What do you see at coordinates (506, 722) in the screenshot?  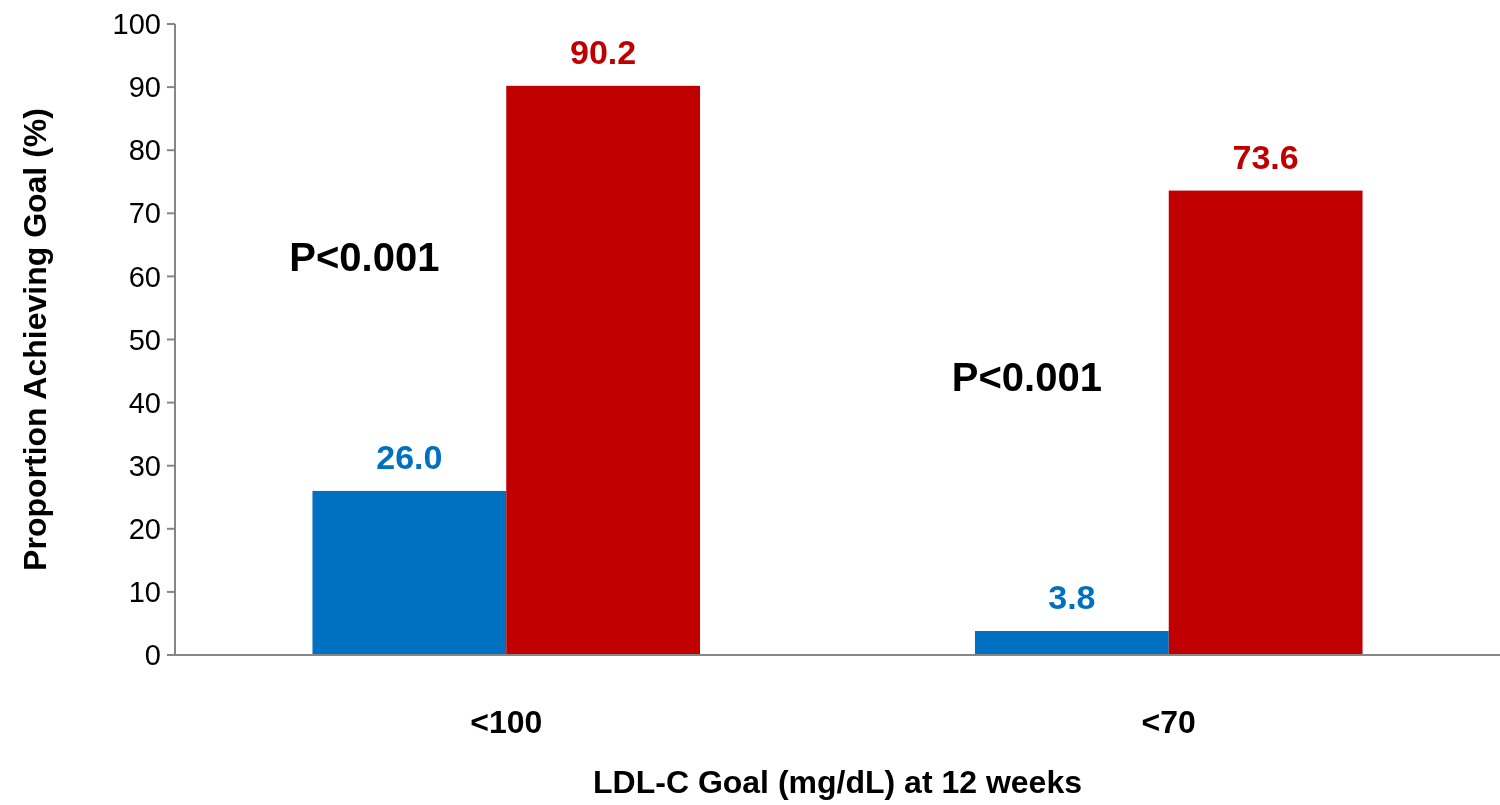 I see `x-tick-label: <100` at bounding box center [506, 722].